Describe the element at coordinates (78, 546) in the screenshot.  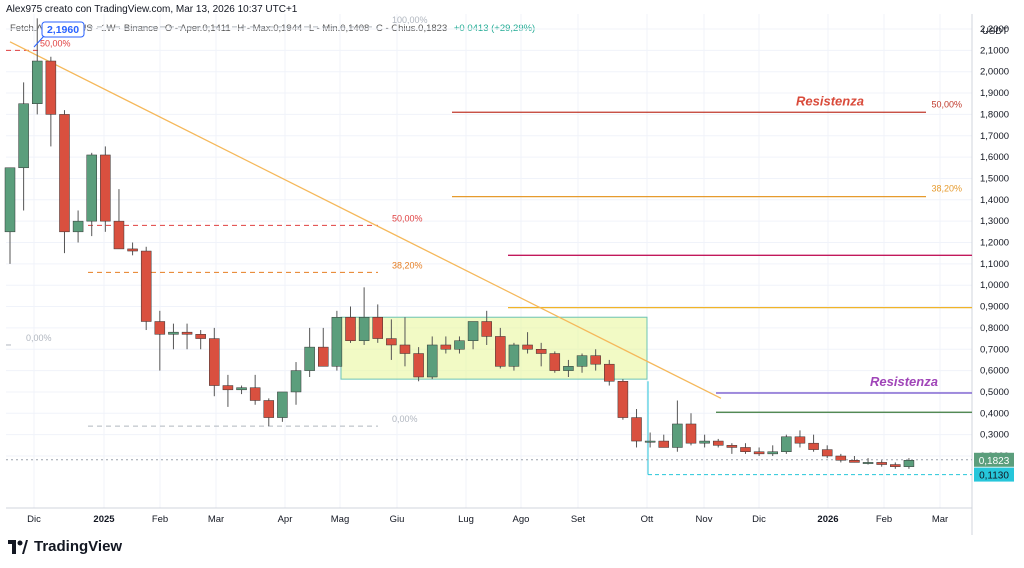
I see `tradingview-logo-text: TradingView` at that location.